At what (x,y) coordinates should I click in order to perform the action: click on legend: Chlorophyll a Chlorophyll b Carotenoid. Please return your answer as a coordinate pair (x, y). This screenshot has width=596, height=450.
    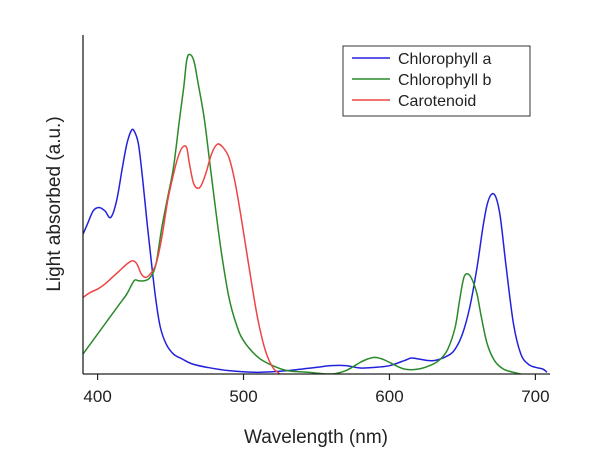
    Looking at the image, I should click on (436, 81).